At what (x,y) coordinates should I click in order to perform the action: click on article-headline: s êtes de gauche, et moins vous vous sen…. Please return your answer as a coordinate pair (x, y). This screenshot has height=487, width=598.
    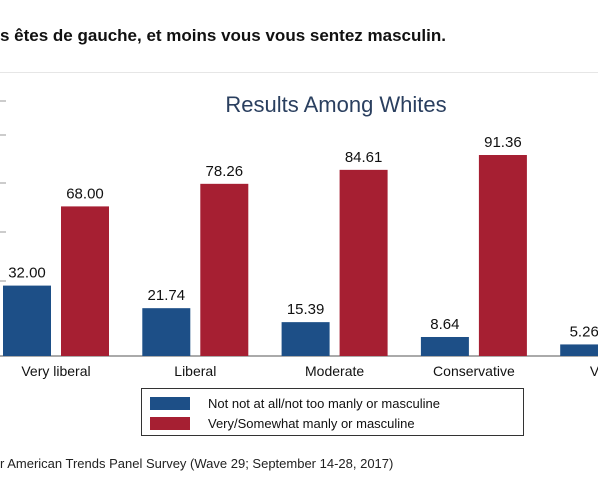
    Looking at the image, I should click on (223, 35).